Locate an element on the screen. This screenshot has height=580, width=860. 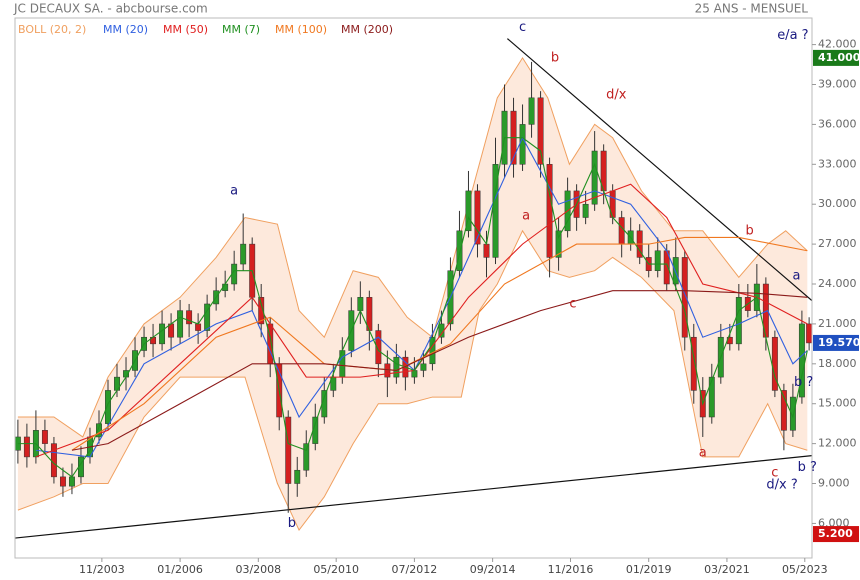
x-tick-label: 03/2008 is located at coordinates (258, 569).